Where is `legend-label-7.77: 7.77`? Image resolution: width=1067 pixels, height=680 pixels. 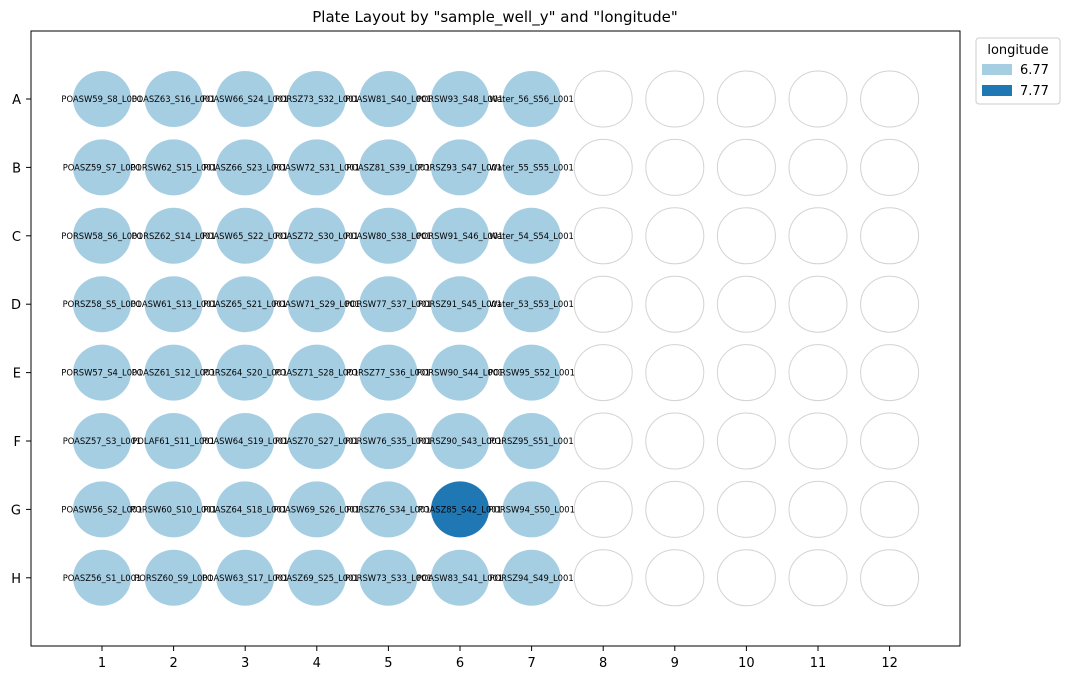
legend-label-7.77: 7.77 is located at coordinates (1034, 91).